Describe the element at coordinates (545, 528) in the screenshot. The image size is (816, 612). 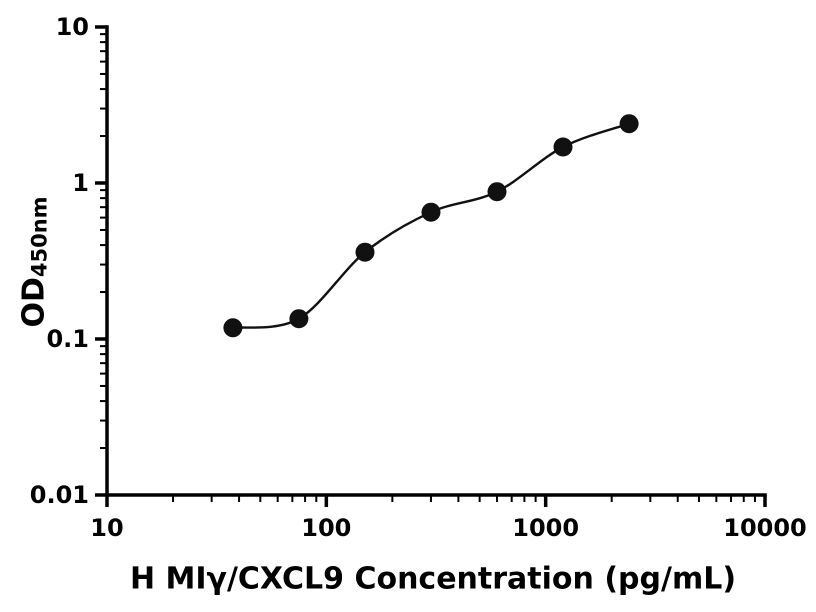
I see `x-tick-label: 1000` at that location.